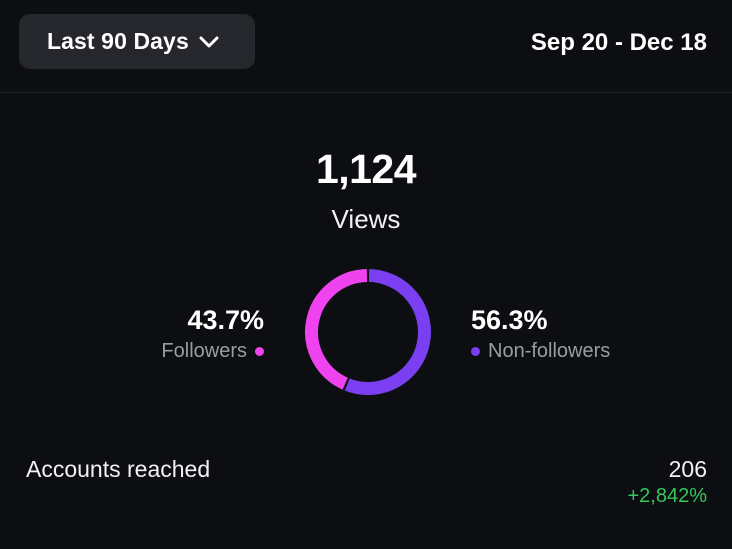 Image resolution: width=732 pixels, height=549 pixels. Describe the element at coordinates (549, 351) in the screenshot. I see `non-followers-label: Non-followers` at that location.